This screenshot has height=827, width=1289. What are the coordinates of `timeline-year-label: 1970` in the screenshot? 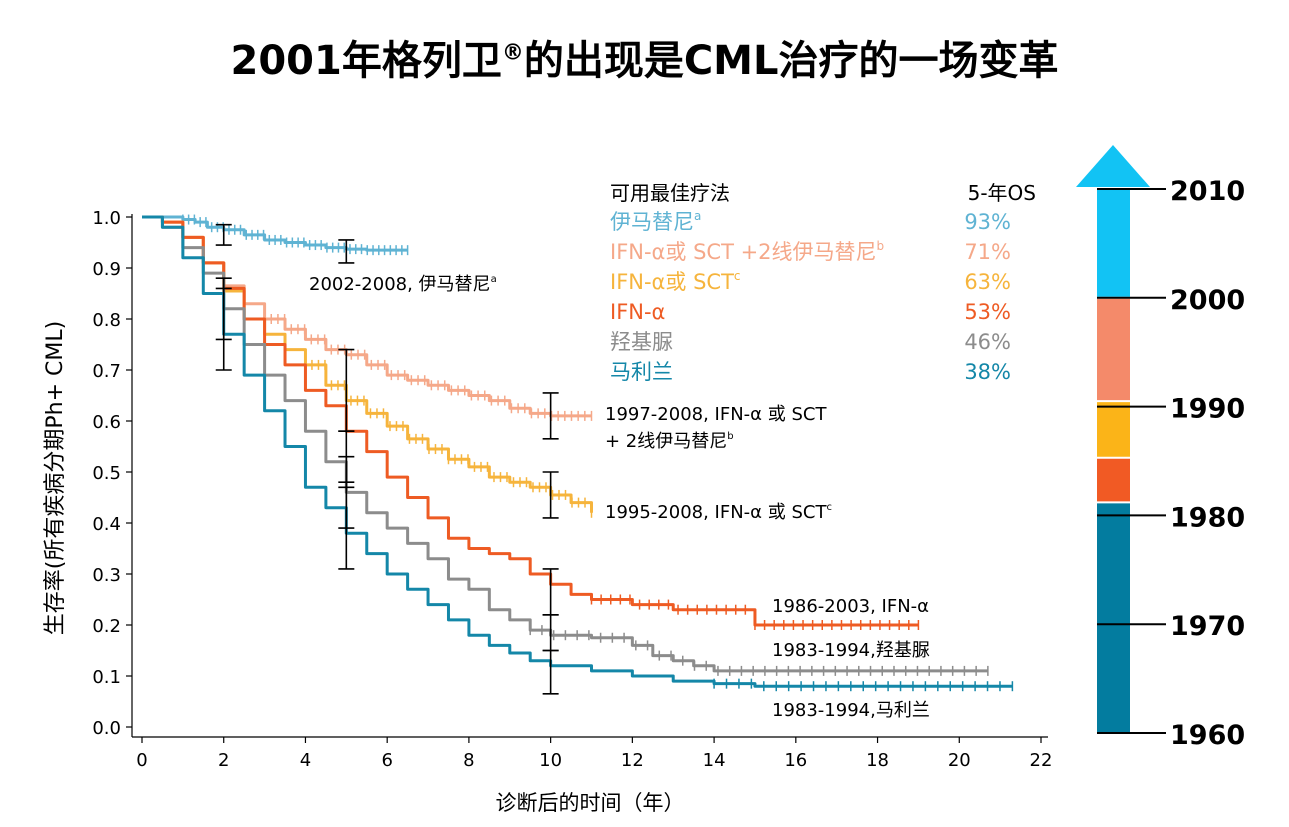 It's located at (1207, 626).